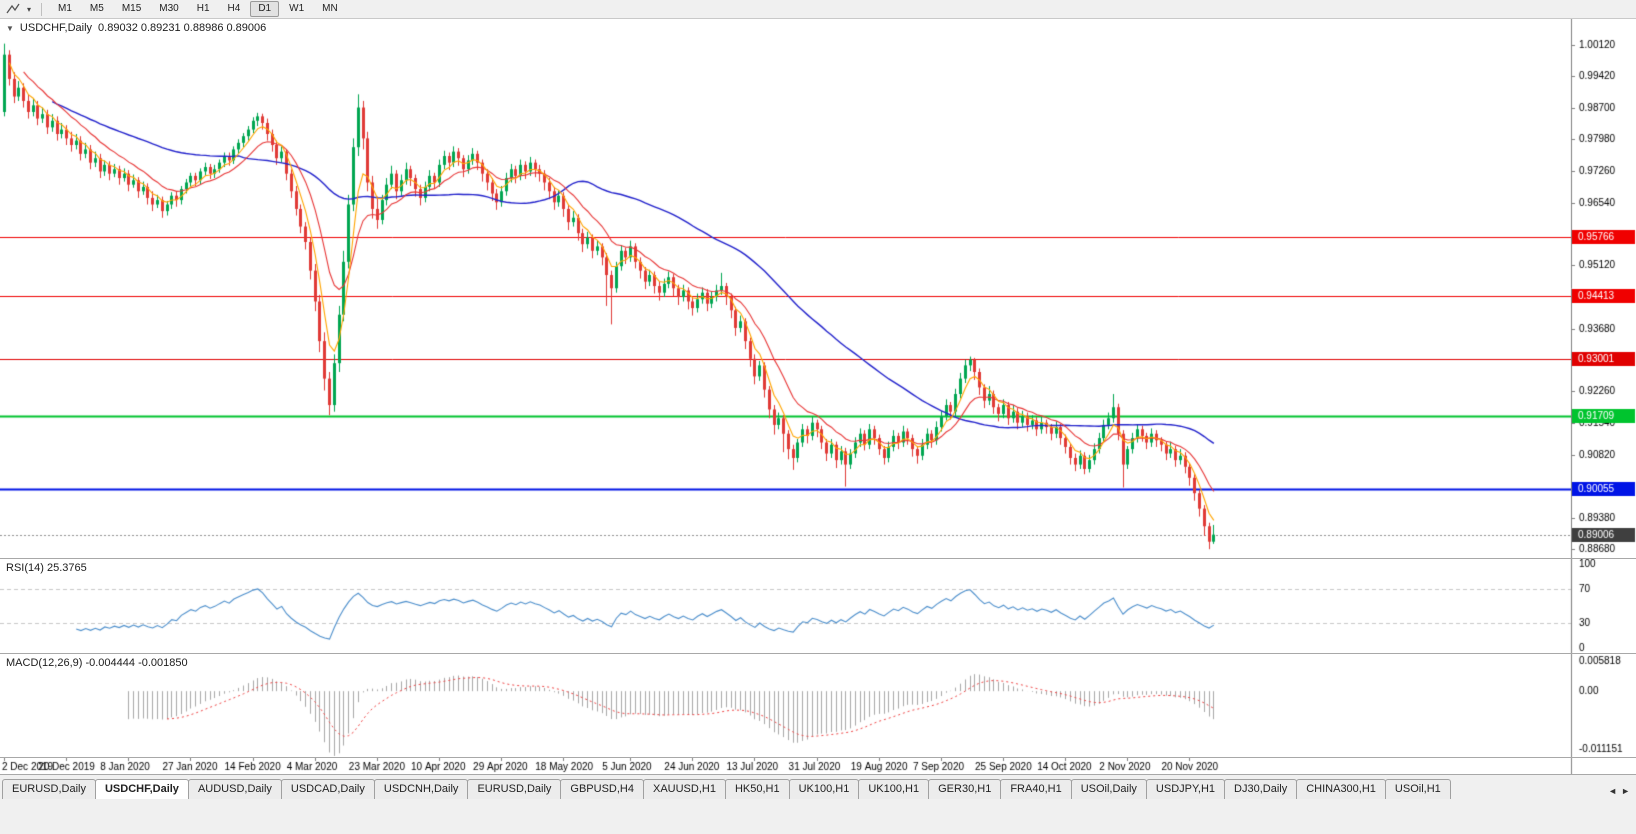  I want to click on tab-7-xauusd-h1: XAUUSD,H1, so click(684, 789).